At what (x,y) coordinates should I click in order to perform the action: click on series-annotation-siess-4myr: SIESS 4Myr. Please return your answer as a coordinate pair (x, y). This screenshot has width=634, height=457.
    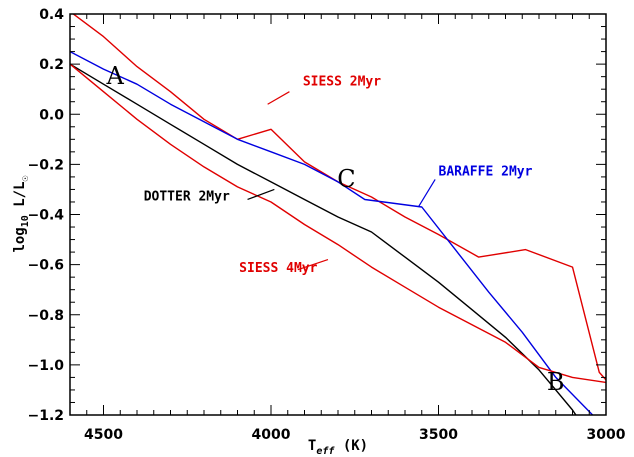
    Looking at the image, I should click on (278, 268).